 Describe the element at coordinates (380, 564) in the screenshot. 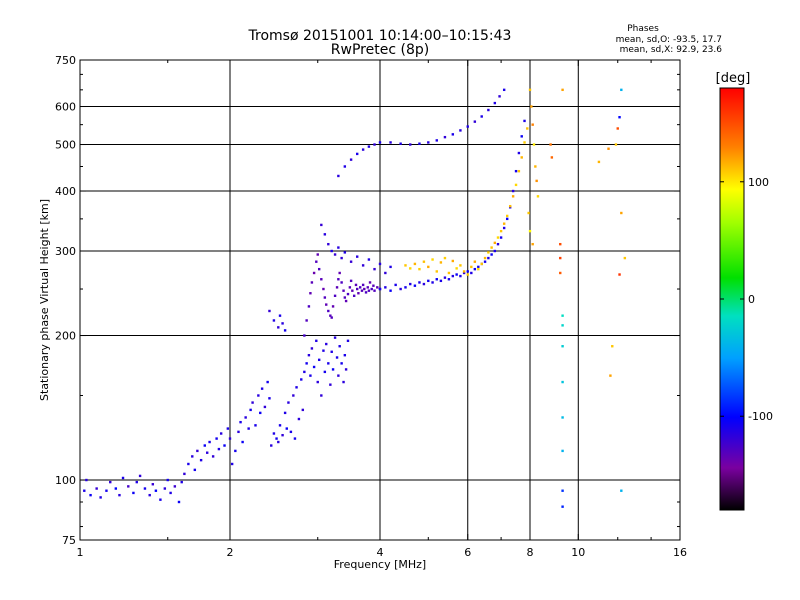

I see `x-axis-label: Frequency [MHz]` at that location.